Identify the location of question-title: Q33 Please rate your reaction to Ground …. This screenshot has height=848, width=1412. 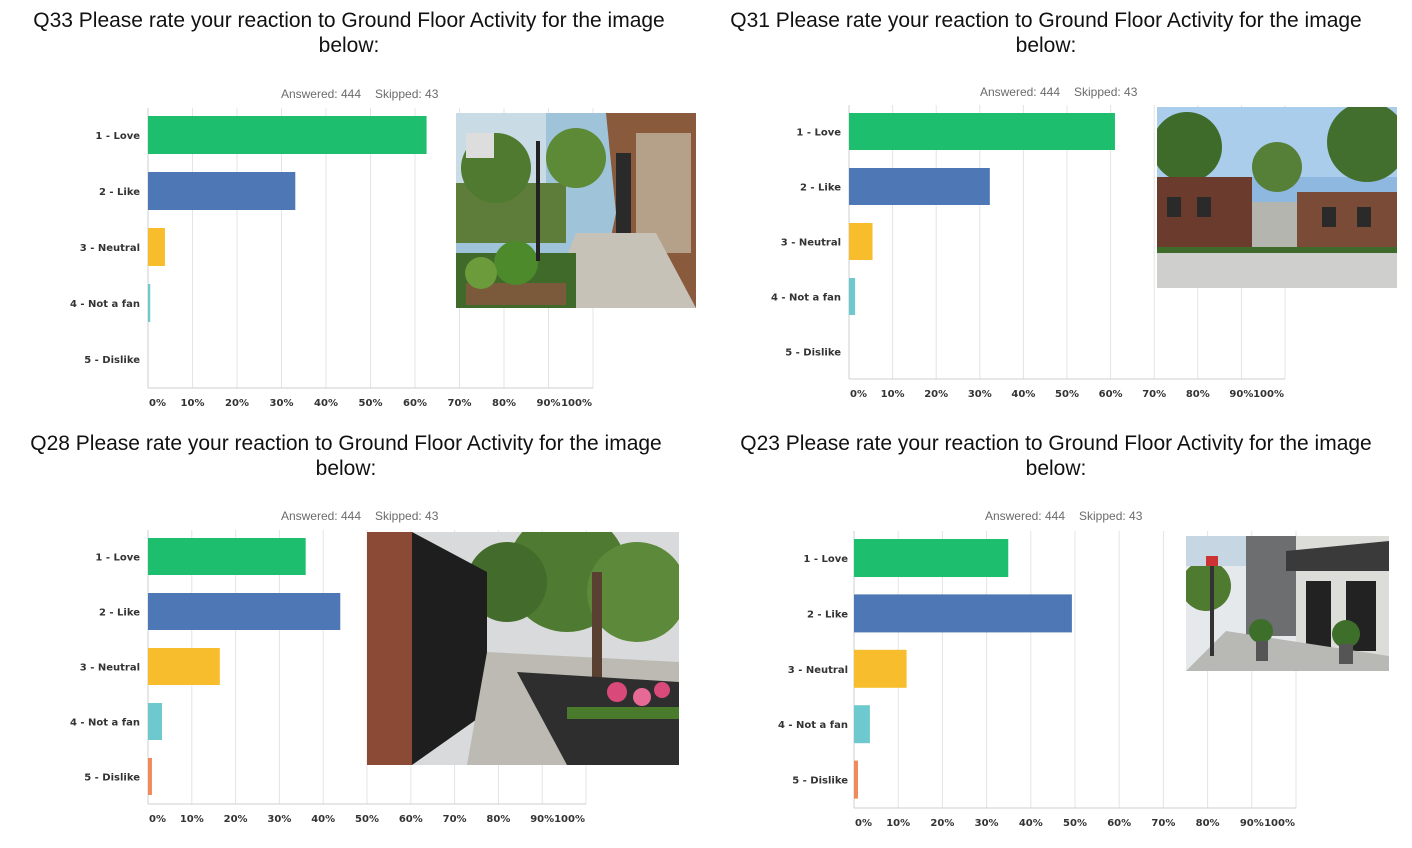
(349, 33).